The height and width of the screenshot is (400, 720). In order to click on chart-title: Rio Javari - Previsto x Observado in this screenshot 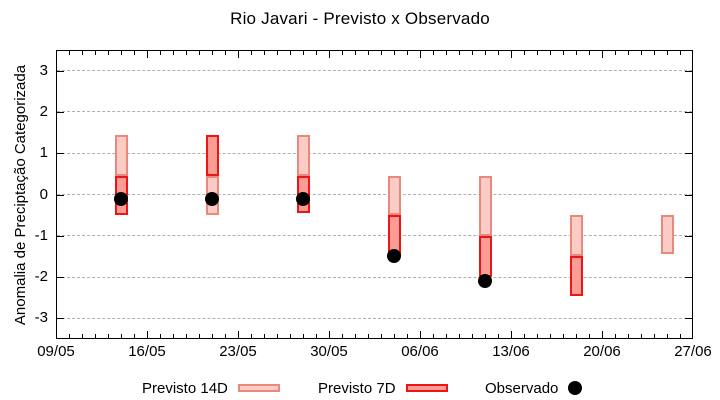, I will do `click(360, 18)`.